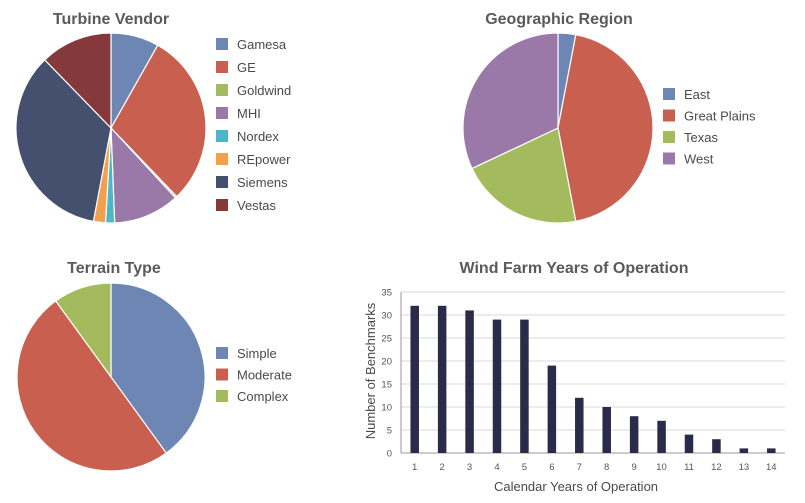 This screenshot has width=805, height=503. Describe the element at coordinates (257, 205) in the screenshot. I see `legend-label-vestas: Vestas` at that location.